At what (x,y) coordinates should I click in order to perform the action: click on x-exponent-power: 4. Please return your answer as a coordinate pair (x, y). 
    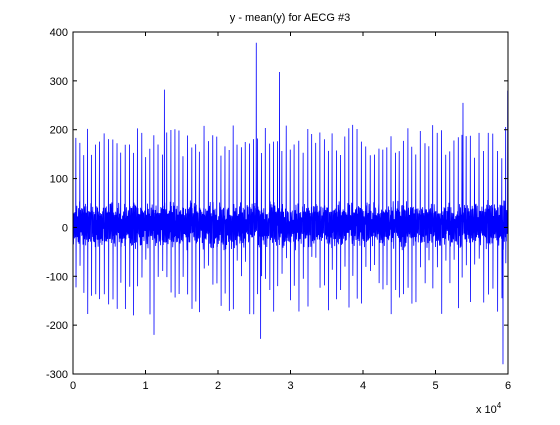
    Looking at the image, I should click on (499, 405).